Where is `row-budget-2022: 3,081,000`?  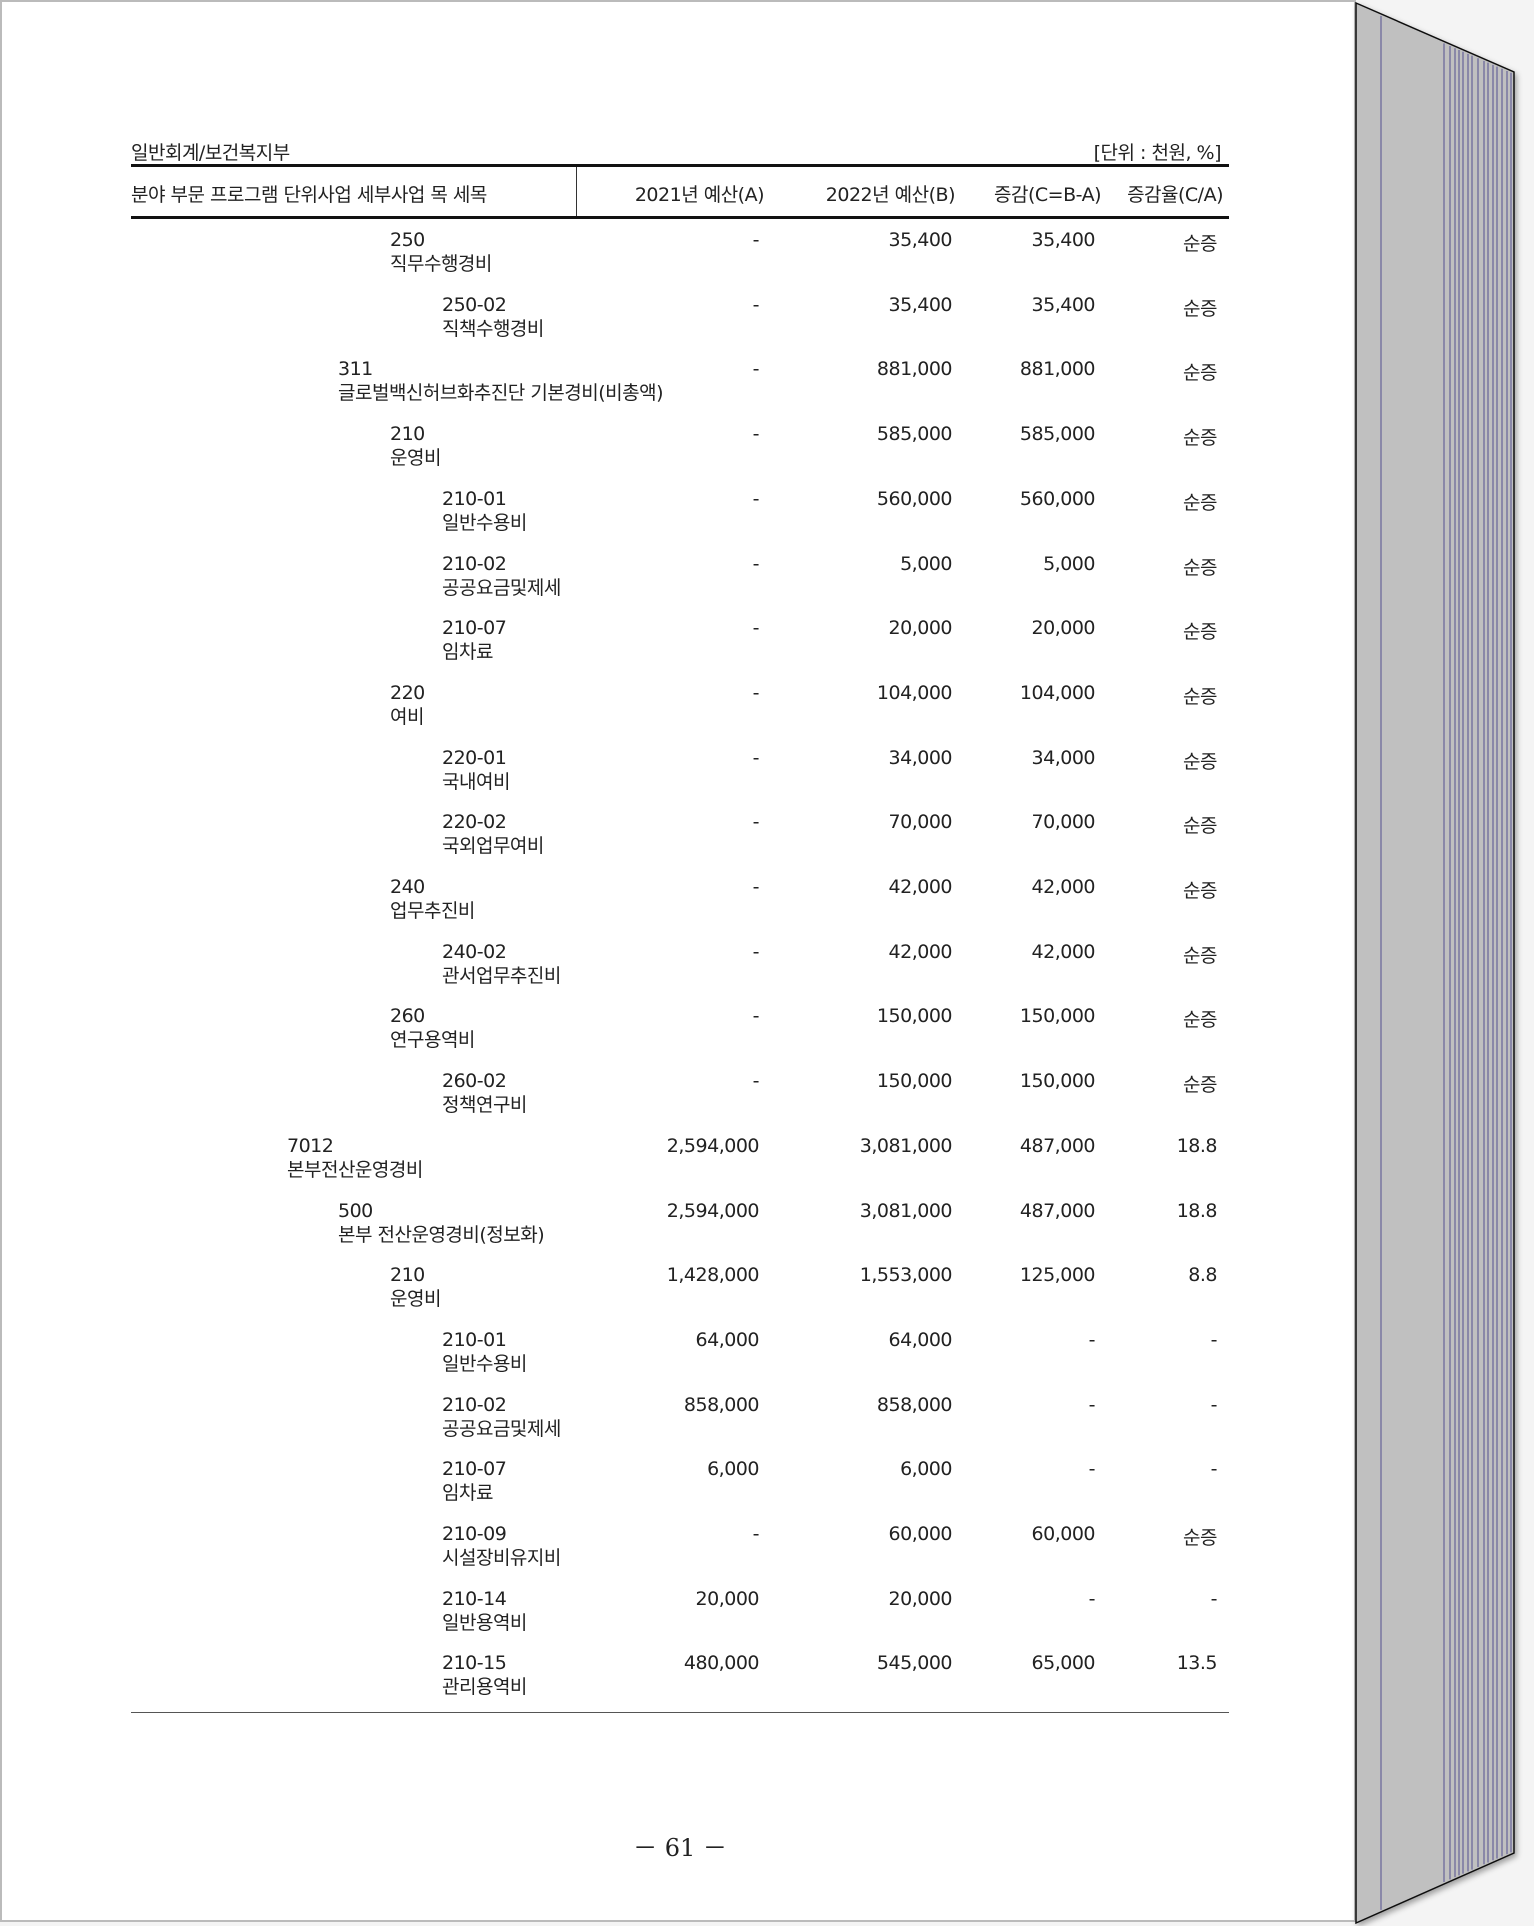 row-budget-2022: 3,081,000 is located at coordinates (906, 1210).